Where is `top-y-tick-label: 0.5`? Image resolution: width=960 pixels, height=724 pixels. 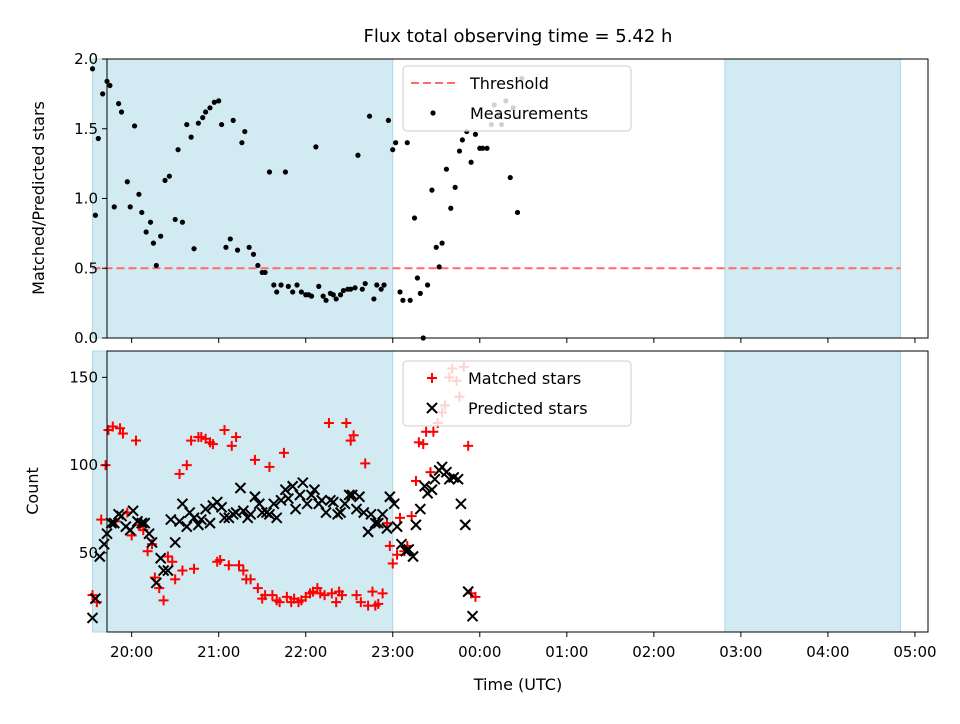
top-y-tick-label: 0.5 is located at coordinates (86, 268).